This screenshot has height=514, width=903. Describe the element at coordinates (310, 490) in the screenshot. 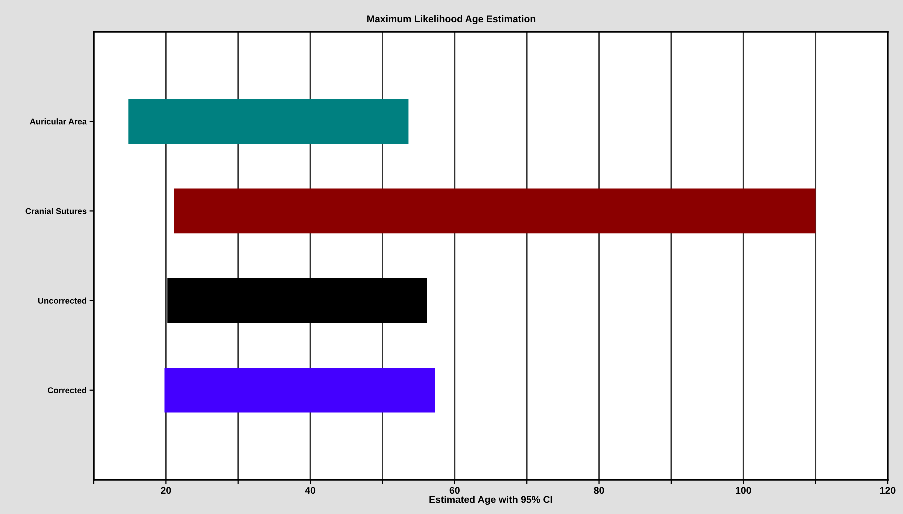

I see `x-tick-label: 40` at that location.